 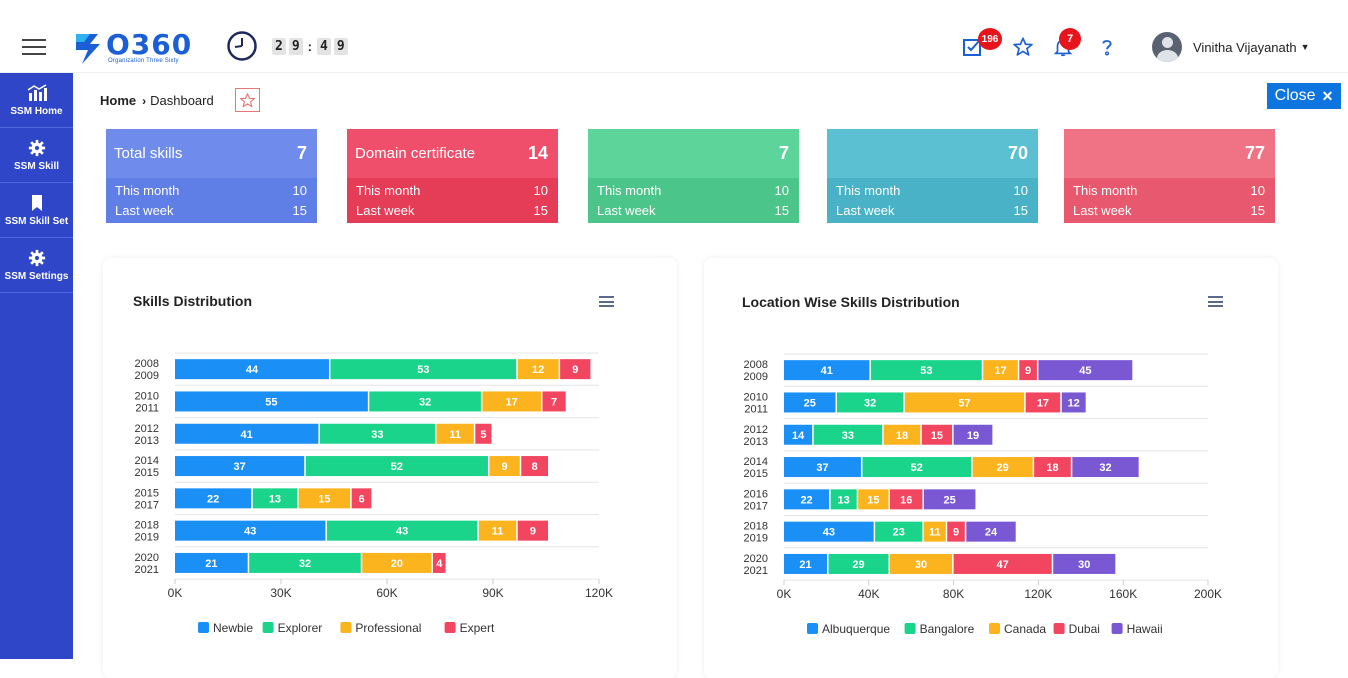 I want to click on data-label: 37, so click(x=239, y=467).